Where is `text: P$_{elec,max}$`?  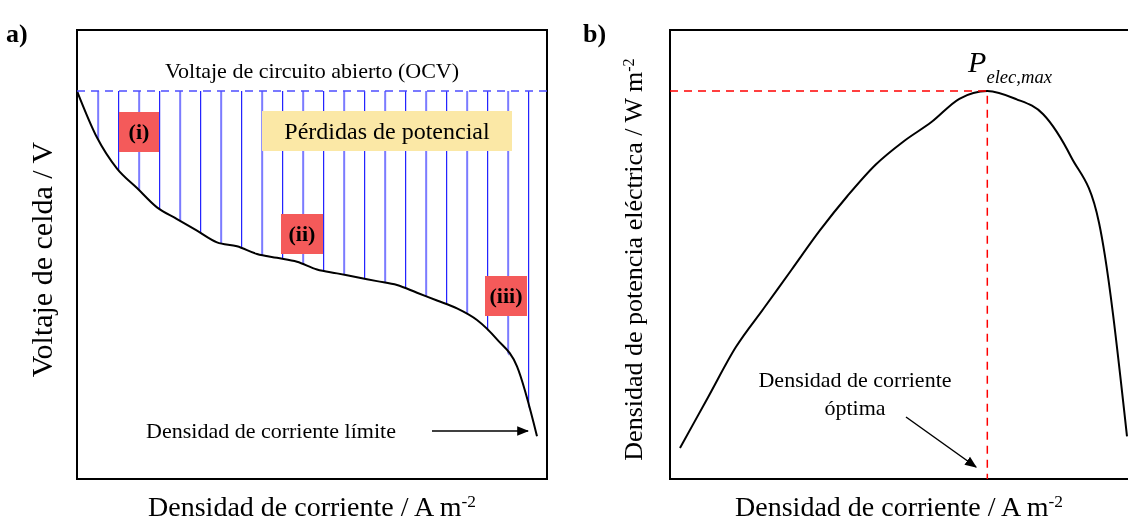
text: P$_{elec,max}$ is located at coordinates (1010, 65).